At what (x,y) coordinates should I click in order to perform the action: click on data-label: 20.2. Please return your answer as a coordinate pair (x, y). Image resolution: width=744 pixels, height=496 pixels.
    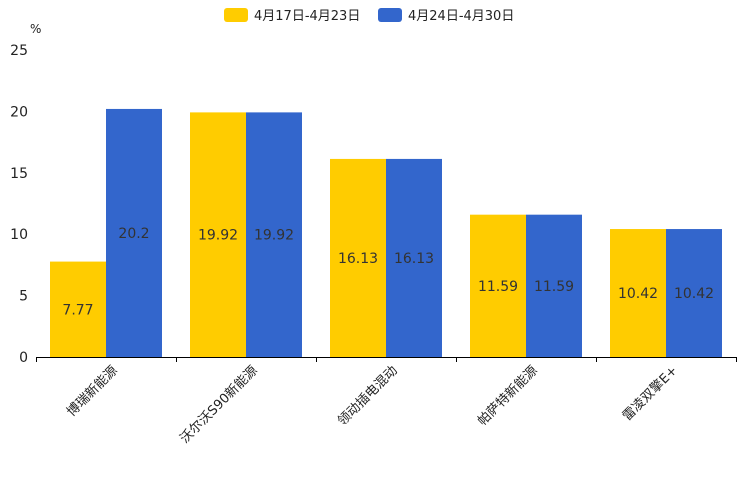
    Looking at the image, I should click on (133, 234).